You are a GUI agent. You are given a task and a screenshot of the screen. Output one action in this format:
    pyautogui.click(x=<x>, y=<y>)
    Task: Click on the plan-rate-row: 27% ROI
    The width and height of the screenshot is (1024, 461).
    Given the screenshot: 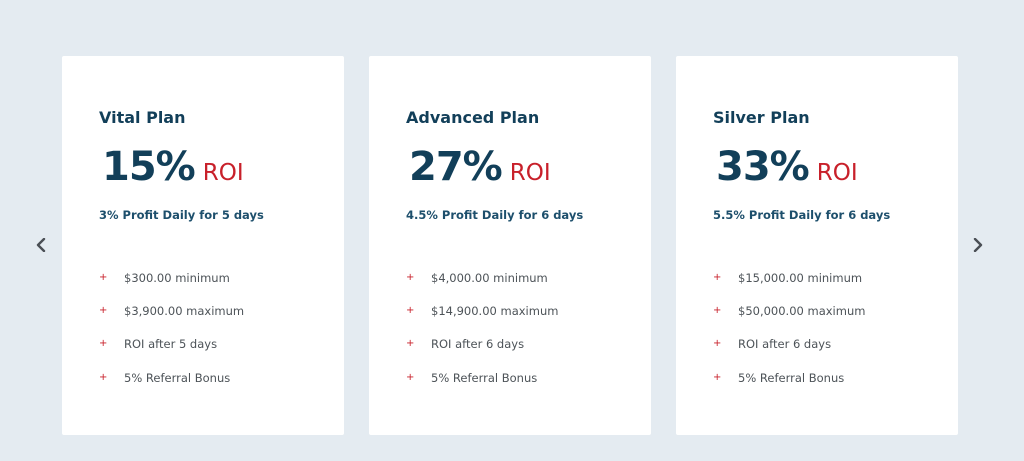 What is the action you would take?
    pyautogui.click(x=480, y=167)
    